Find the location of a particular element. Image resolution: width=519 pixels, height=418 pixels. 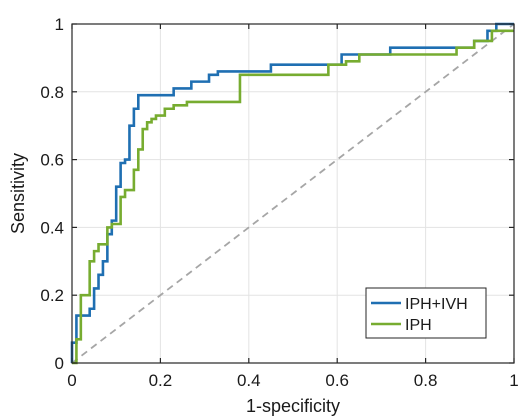

y-tick-label: 0.8 is located at coordinates (52, 92).